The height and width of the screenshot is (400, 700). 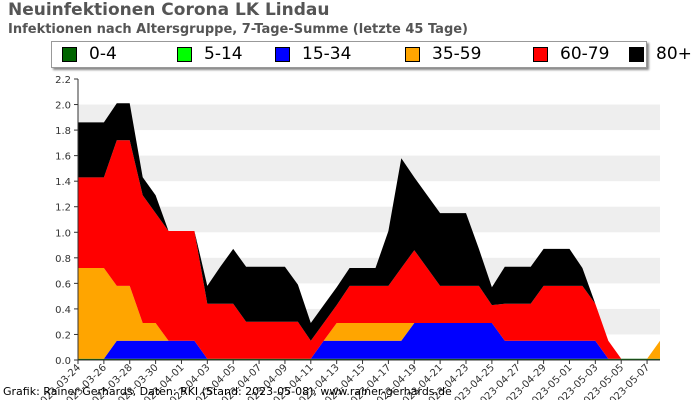 I want to click on legend-label: 5-14, so click(x=223, y=54).